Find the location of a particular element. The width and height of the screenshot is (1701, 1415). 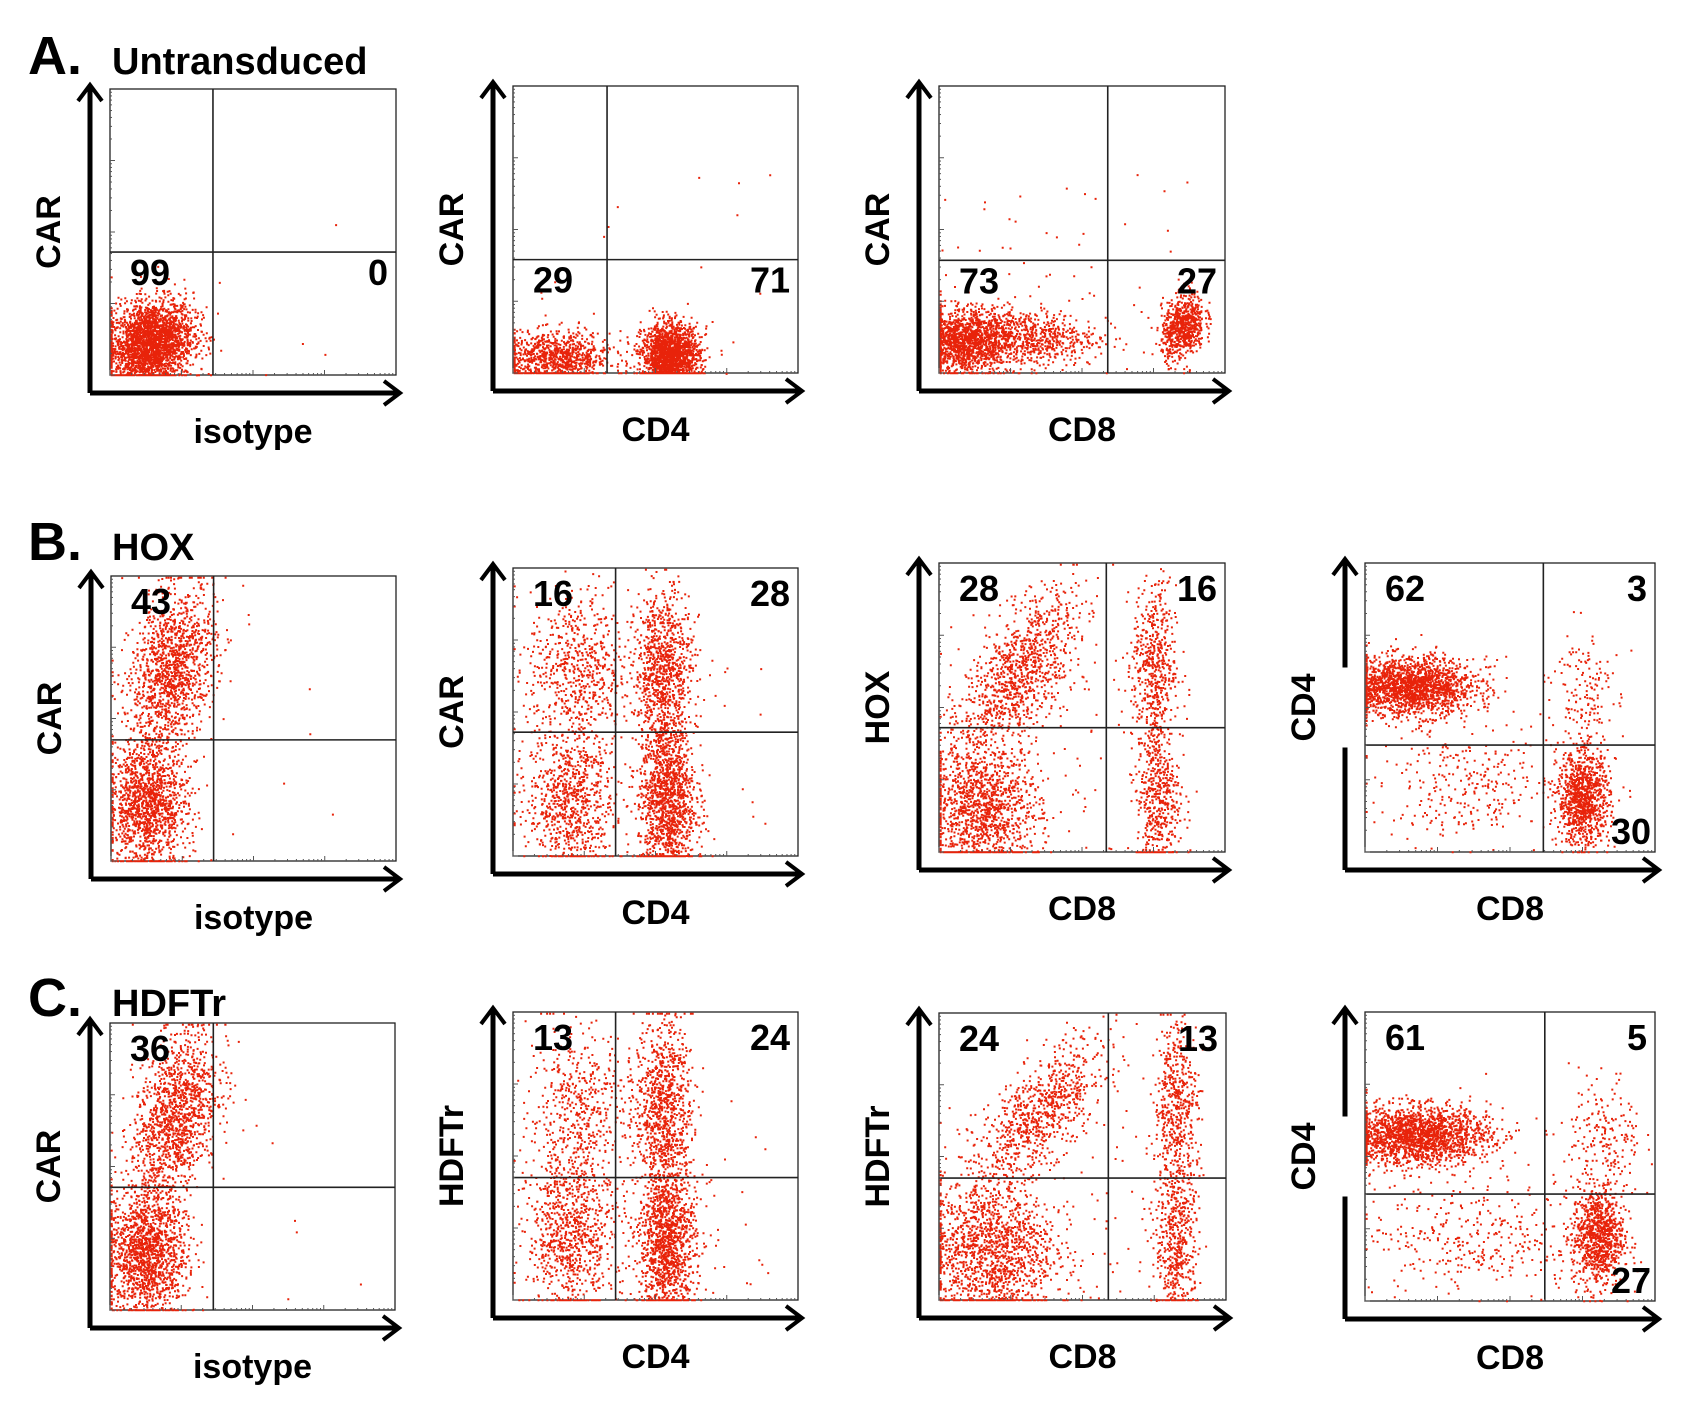

section-letter-a: A. is located at coordinates (55, 56).